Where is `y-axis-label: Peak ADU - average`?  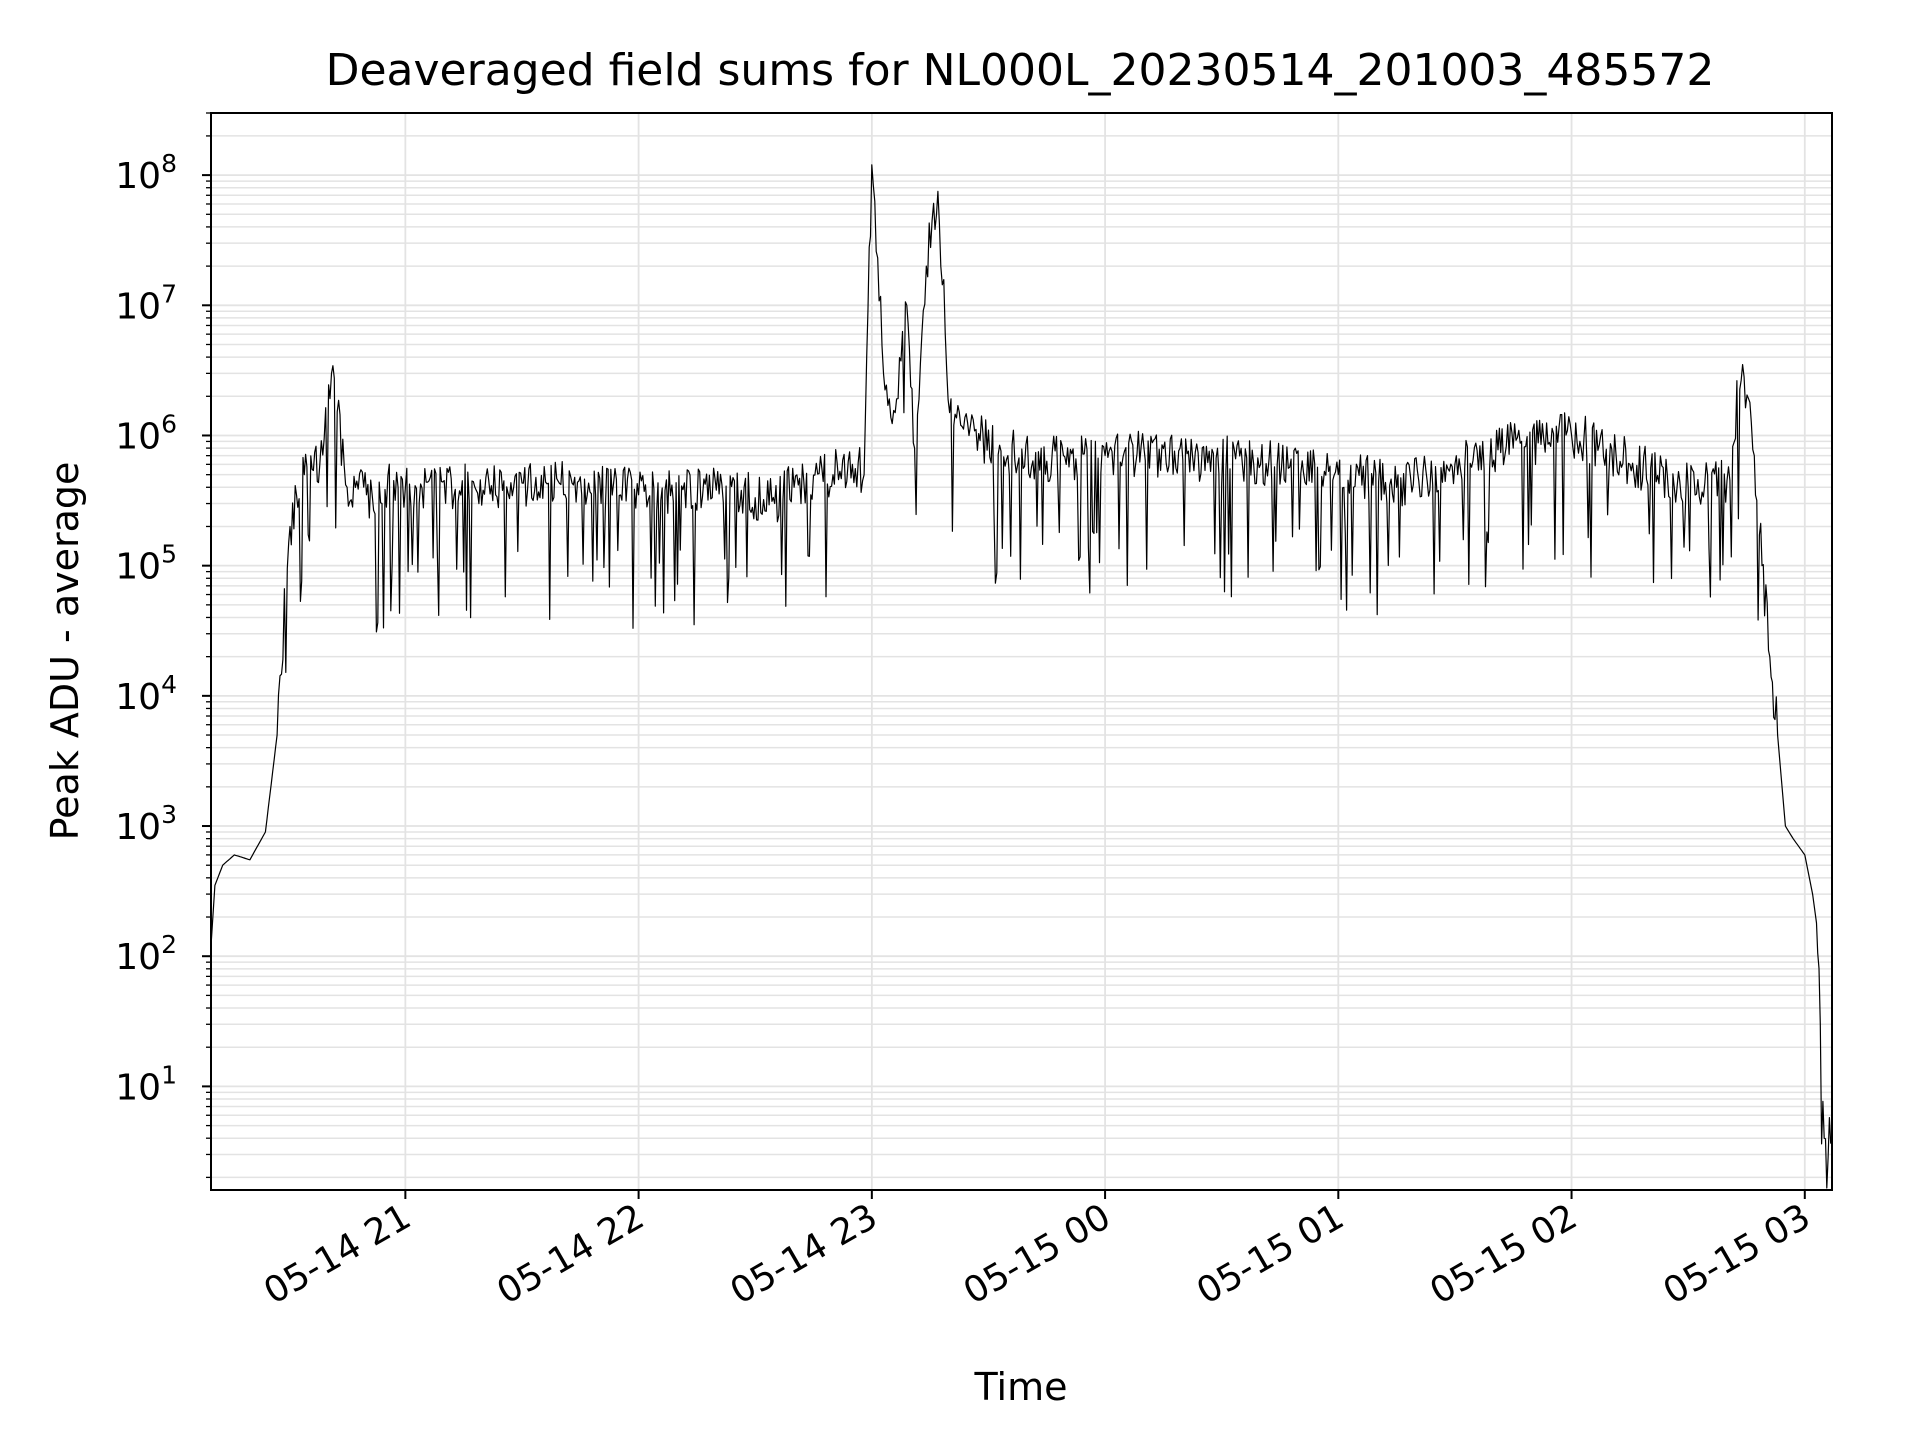 y-axis-label: Peak ADU - average is located at coordinates (65, 651).